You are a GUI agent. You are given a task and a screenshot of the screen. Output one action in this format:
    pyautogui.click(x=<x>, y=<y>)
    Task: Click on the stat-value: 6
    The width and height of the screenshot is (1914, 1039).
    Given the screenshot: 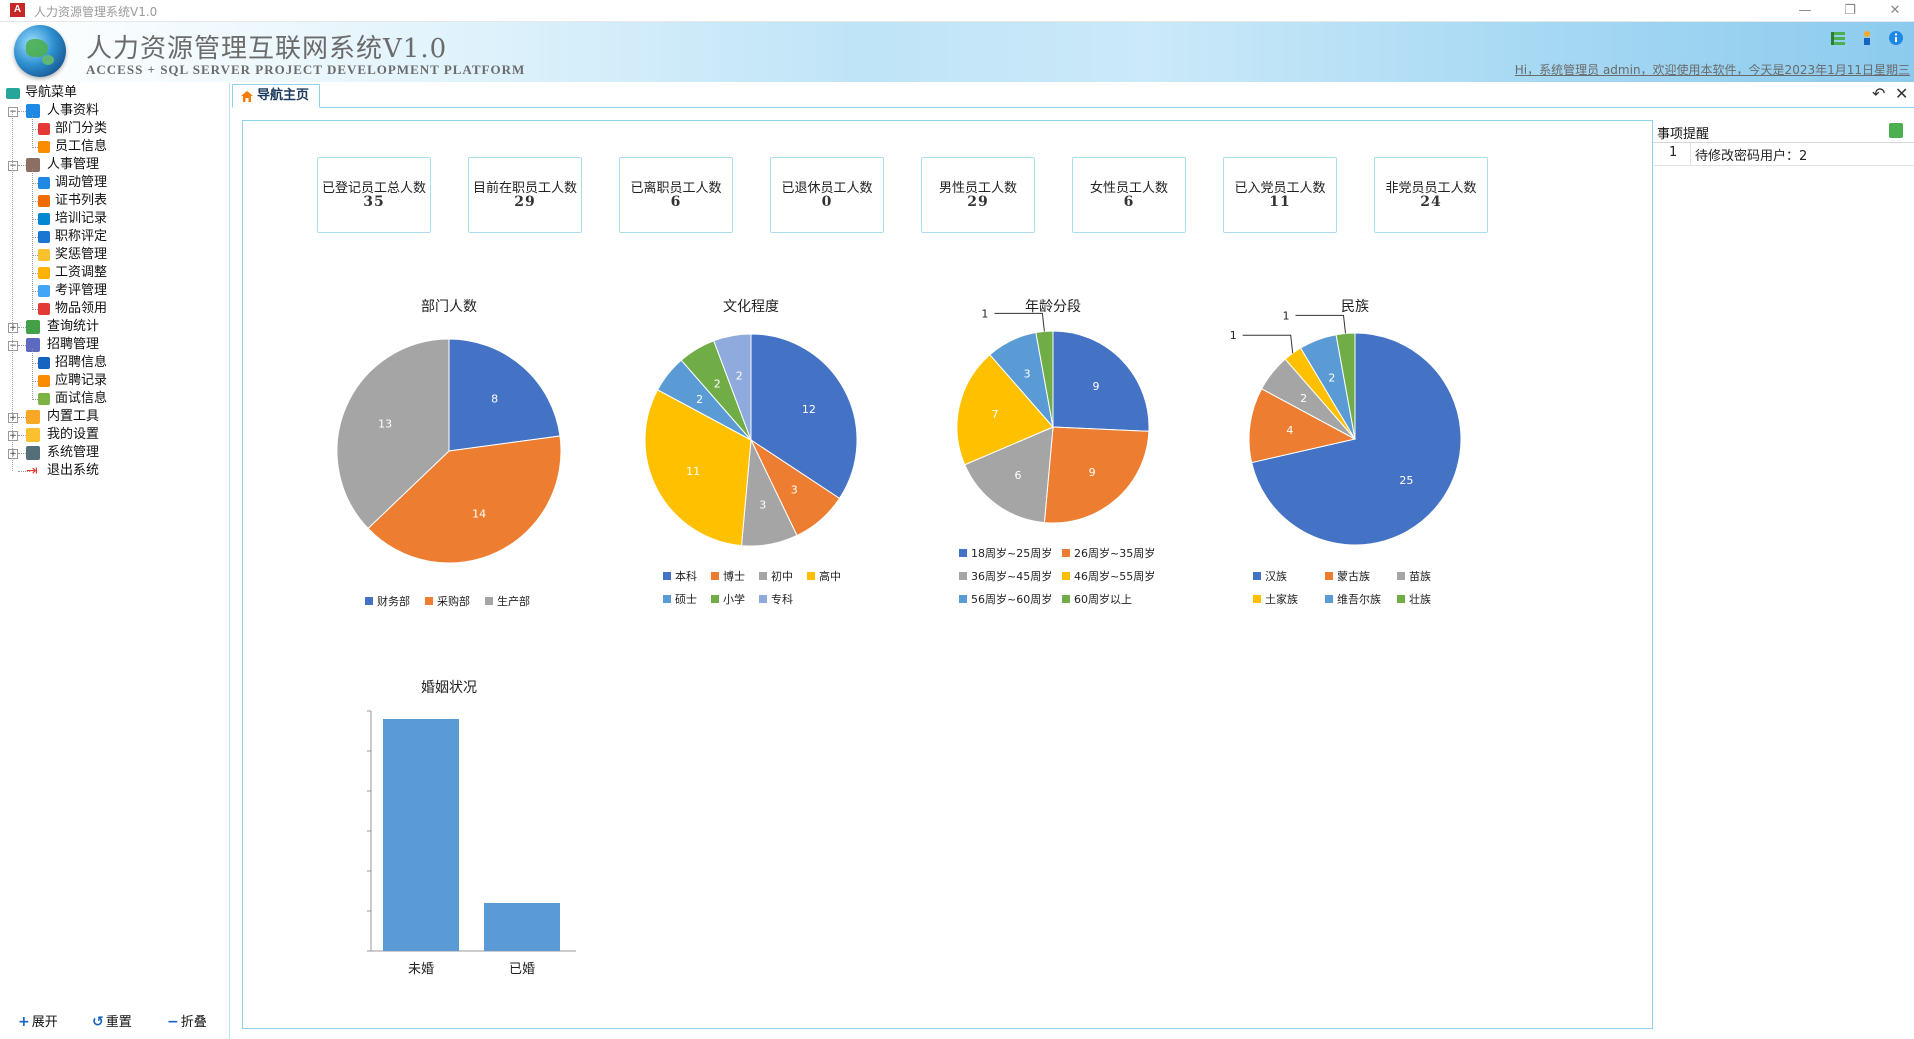 What is the action you would take?
    pyautogui.click(x=1129, y=202)
    